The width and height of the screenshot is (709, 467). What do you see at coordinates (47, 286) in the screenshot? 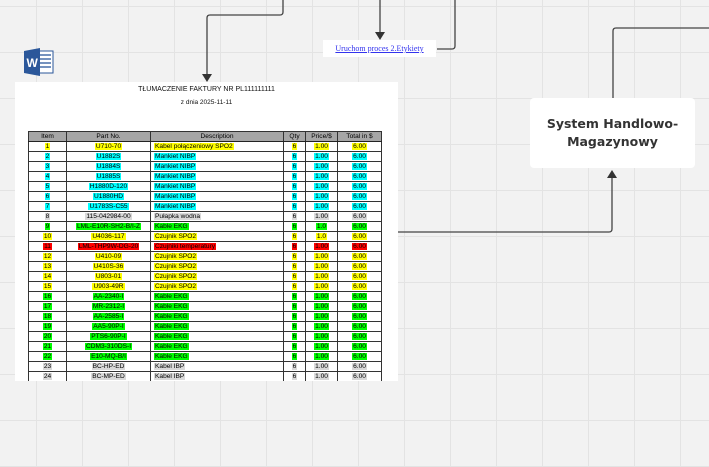
I see `item-number: 15` at bounding box center [47, 286].